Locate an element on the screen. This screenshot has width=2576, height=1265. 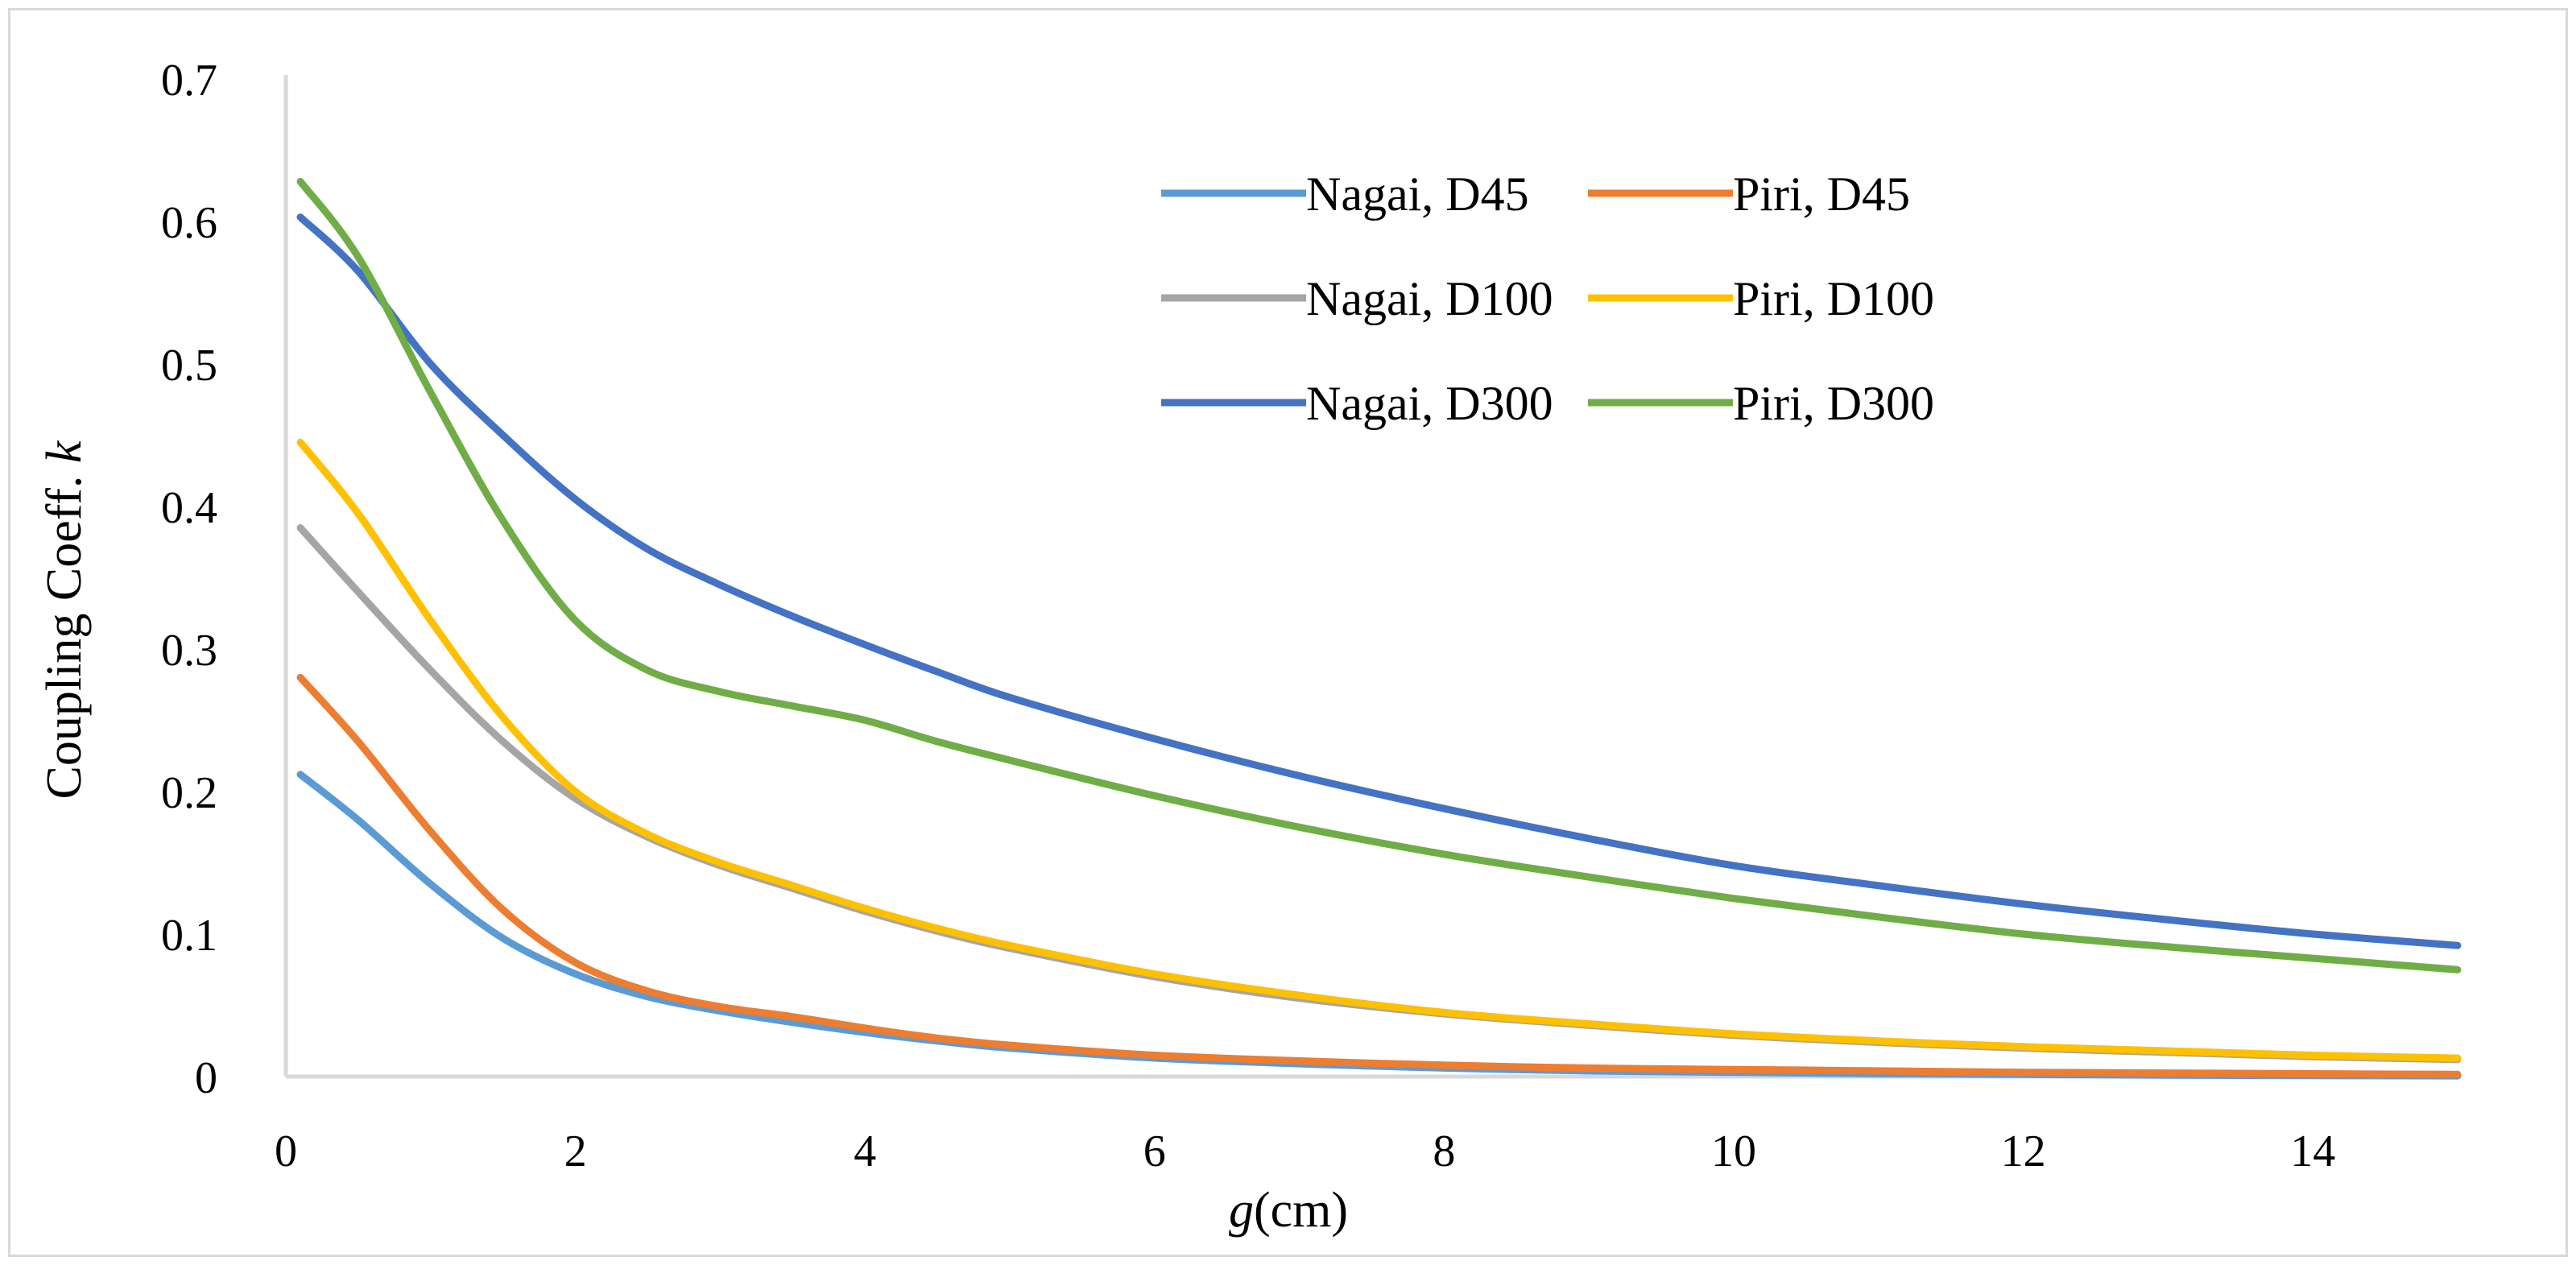
x-tick-label: 2 is located at coordinates (575, 1151).